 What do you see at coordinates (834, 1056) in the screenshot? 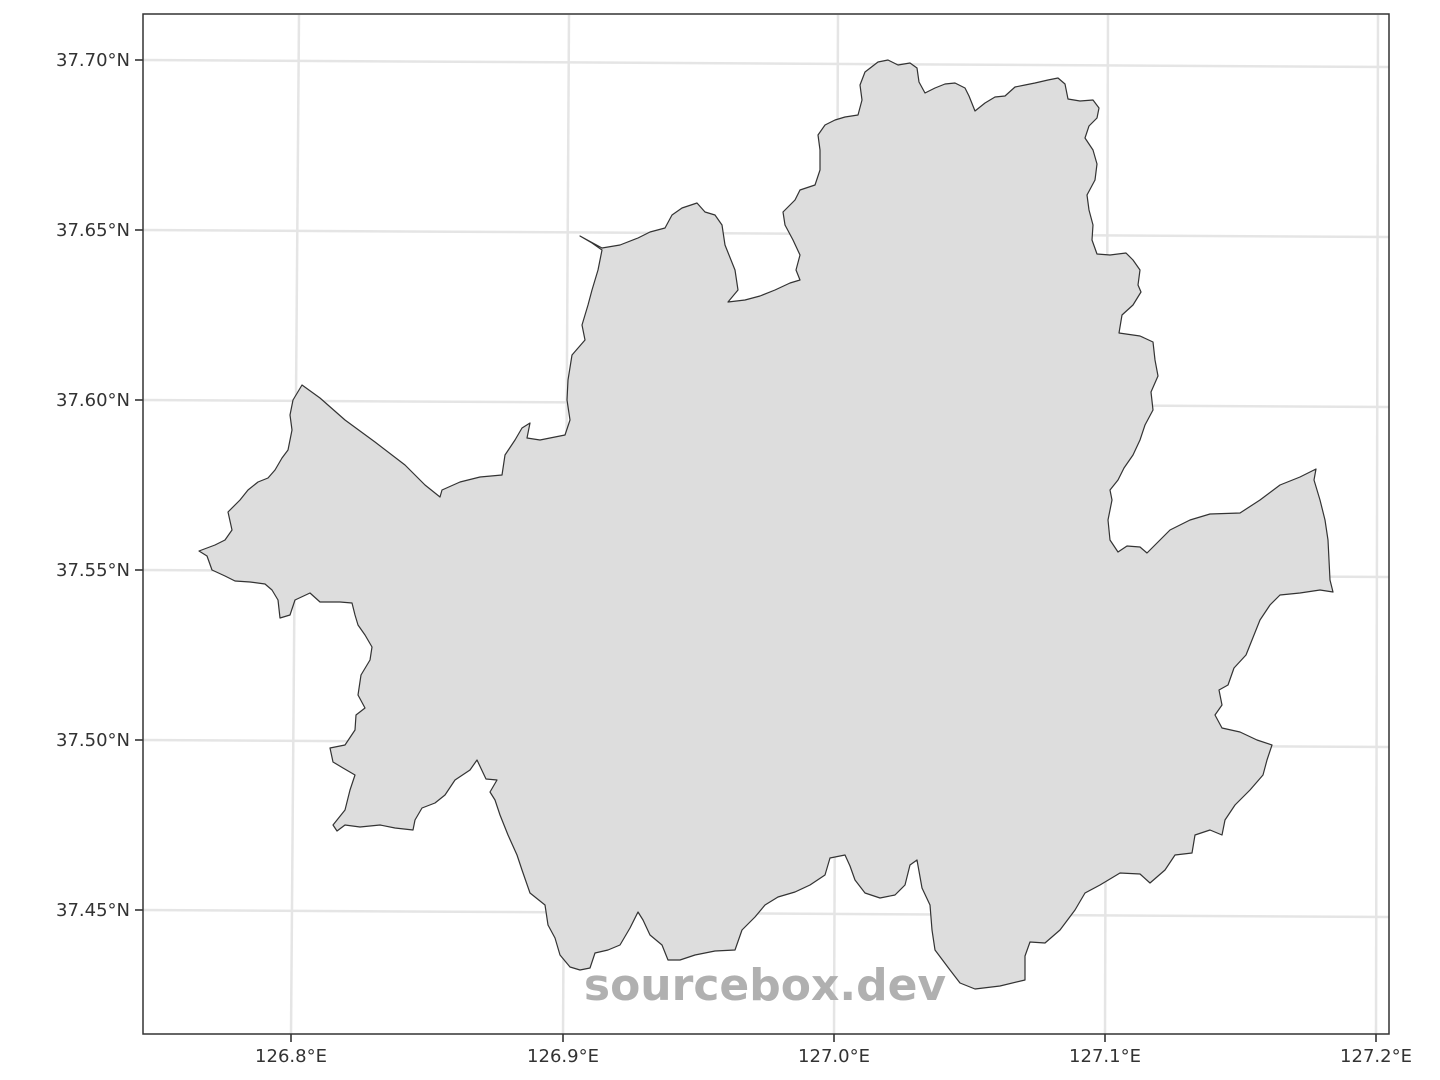
I see `x-tick-label: 127.0°E` at bounding box center [834, 1056].